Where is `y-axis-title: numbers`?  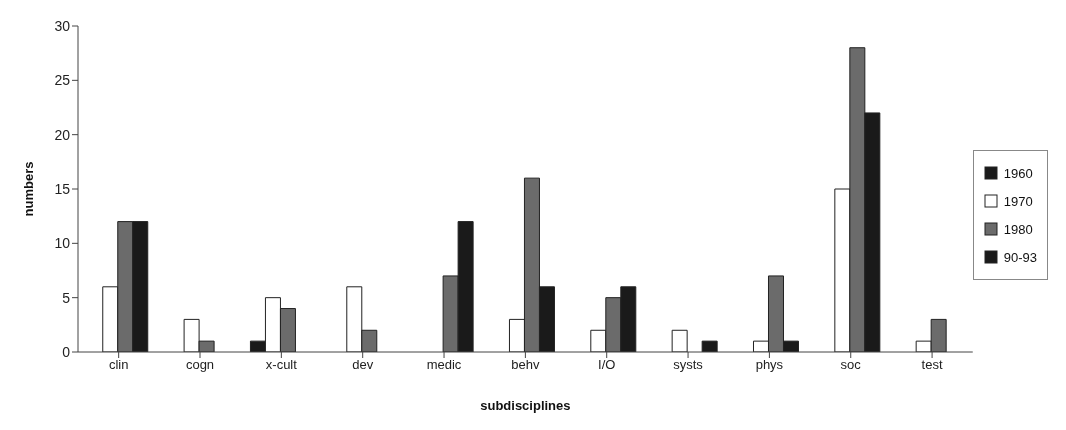
y-axis-title: numbers is located at coordinates (28, 189).